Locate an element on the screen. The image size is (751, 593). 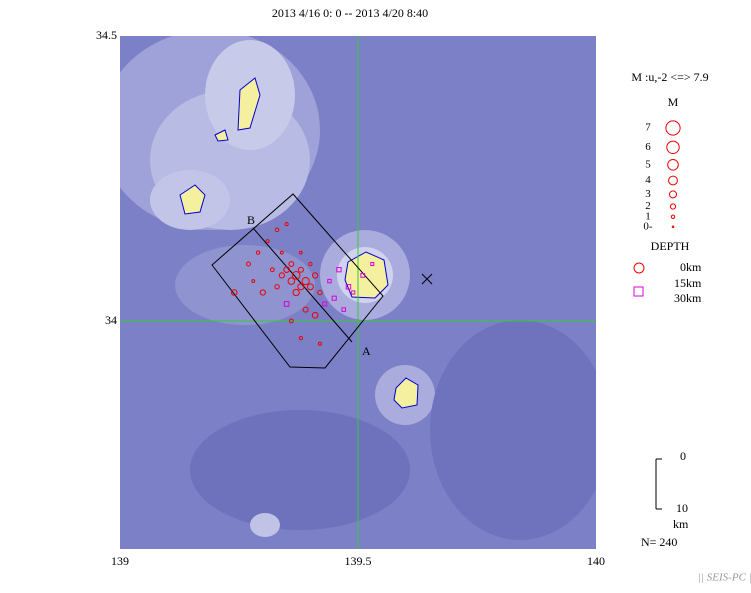
legend-label: 5 is located at coordinates (648, 164).